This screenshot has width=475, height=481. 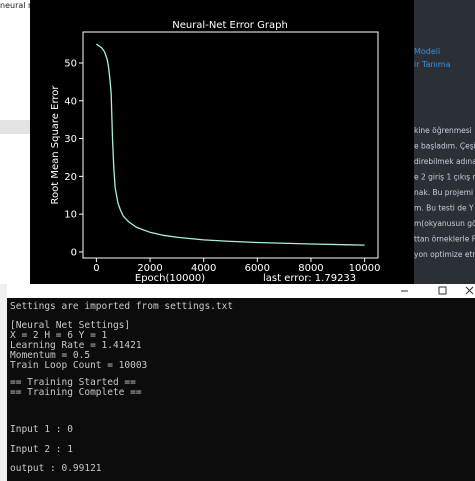 What do you see at coordinates (443, 130) in the screenshot?
I see `article-line: kine öğrenmesi` at bounding box center [443, 130].